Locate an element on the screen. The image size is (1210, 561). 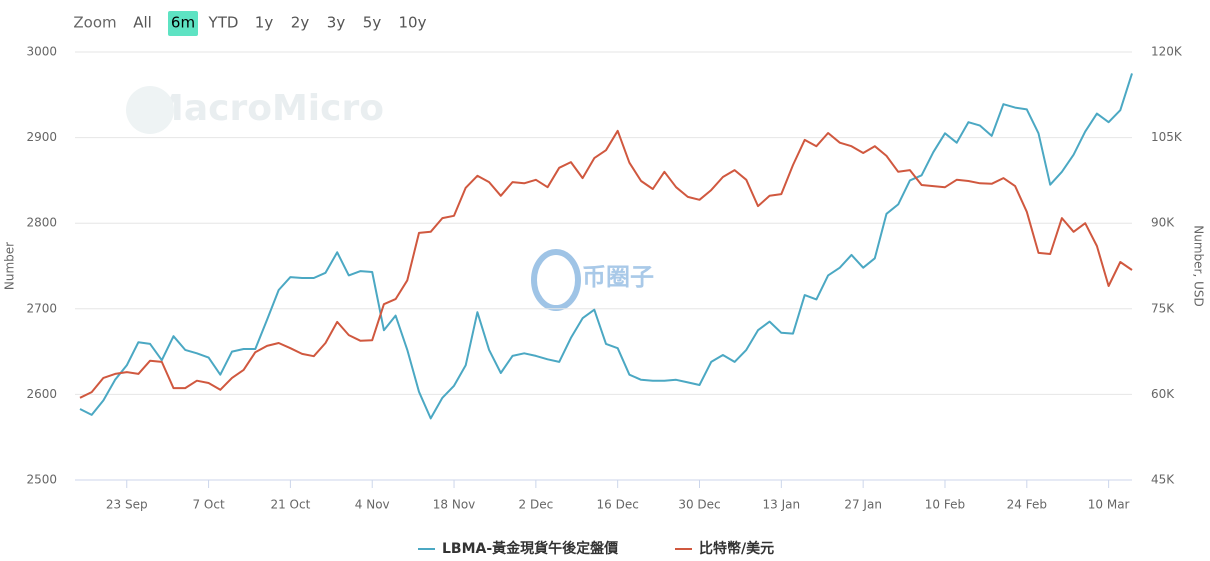
watermark: 币圈子 is located at coordinates (618, 277).